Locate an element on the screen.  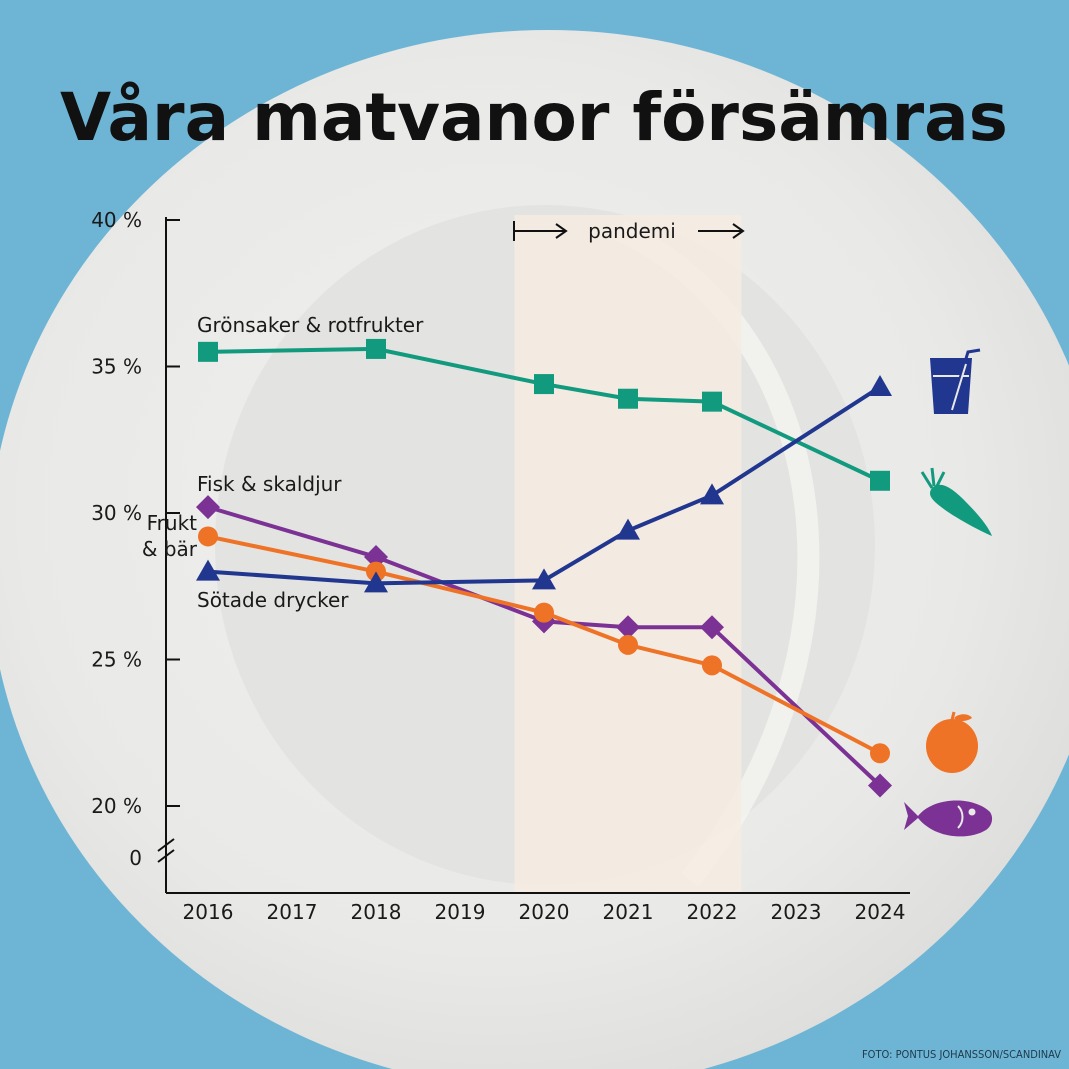
series-label-fruit-line: Frukt is located at coordinates (172, 523).